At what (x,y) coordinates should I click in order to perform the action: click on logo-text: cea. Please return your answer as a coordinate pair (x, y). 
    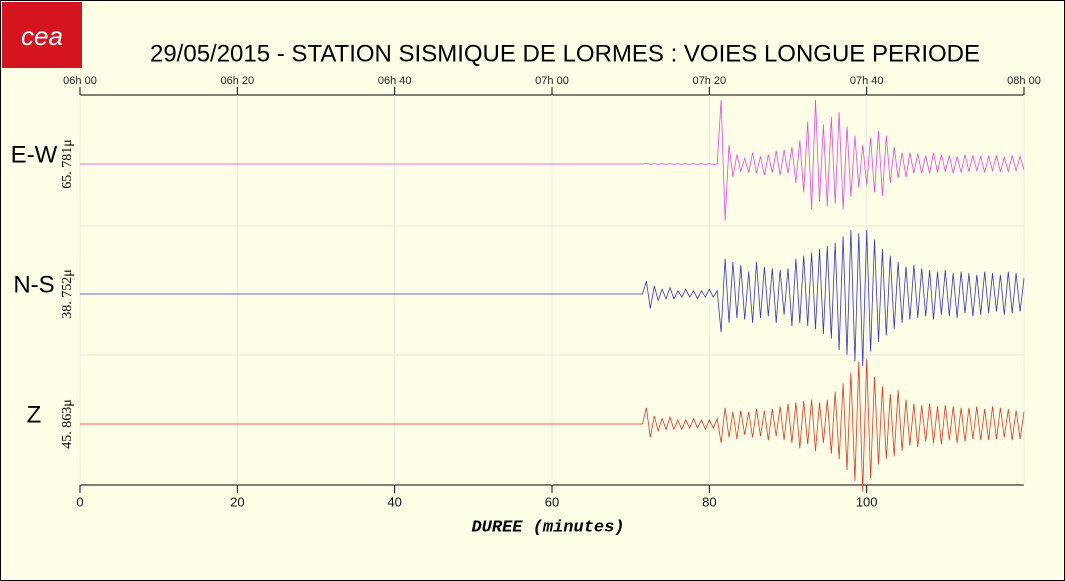
    Looking at the image, I should click on (42, 36).